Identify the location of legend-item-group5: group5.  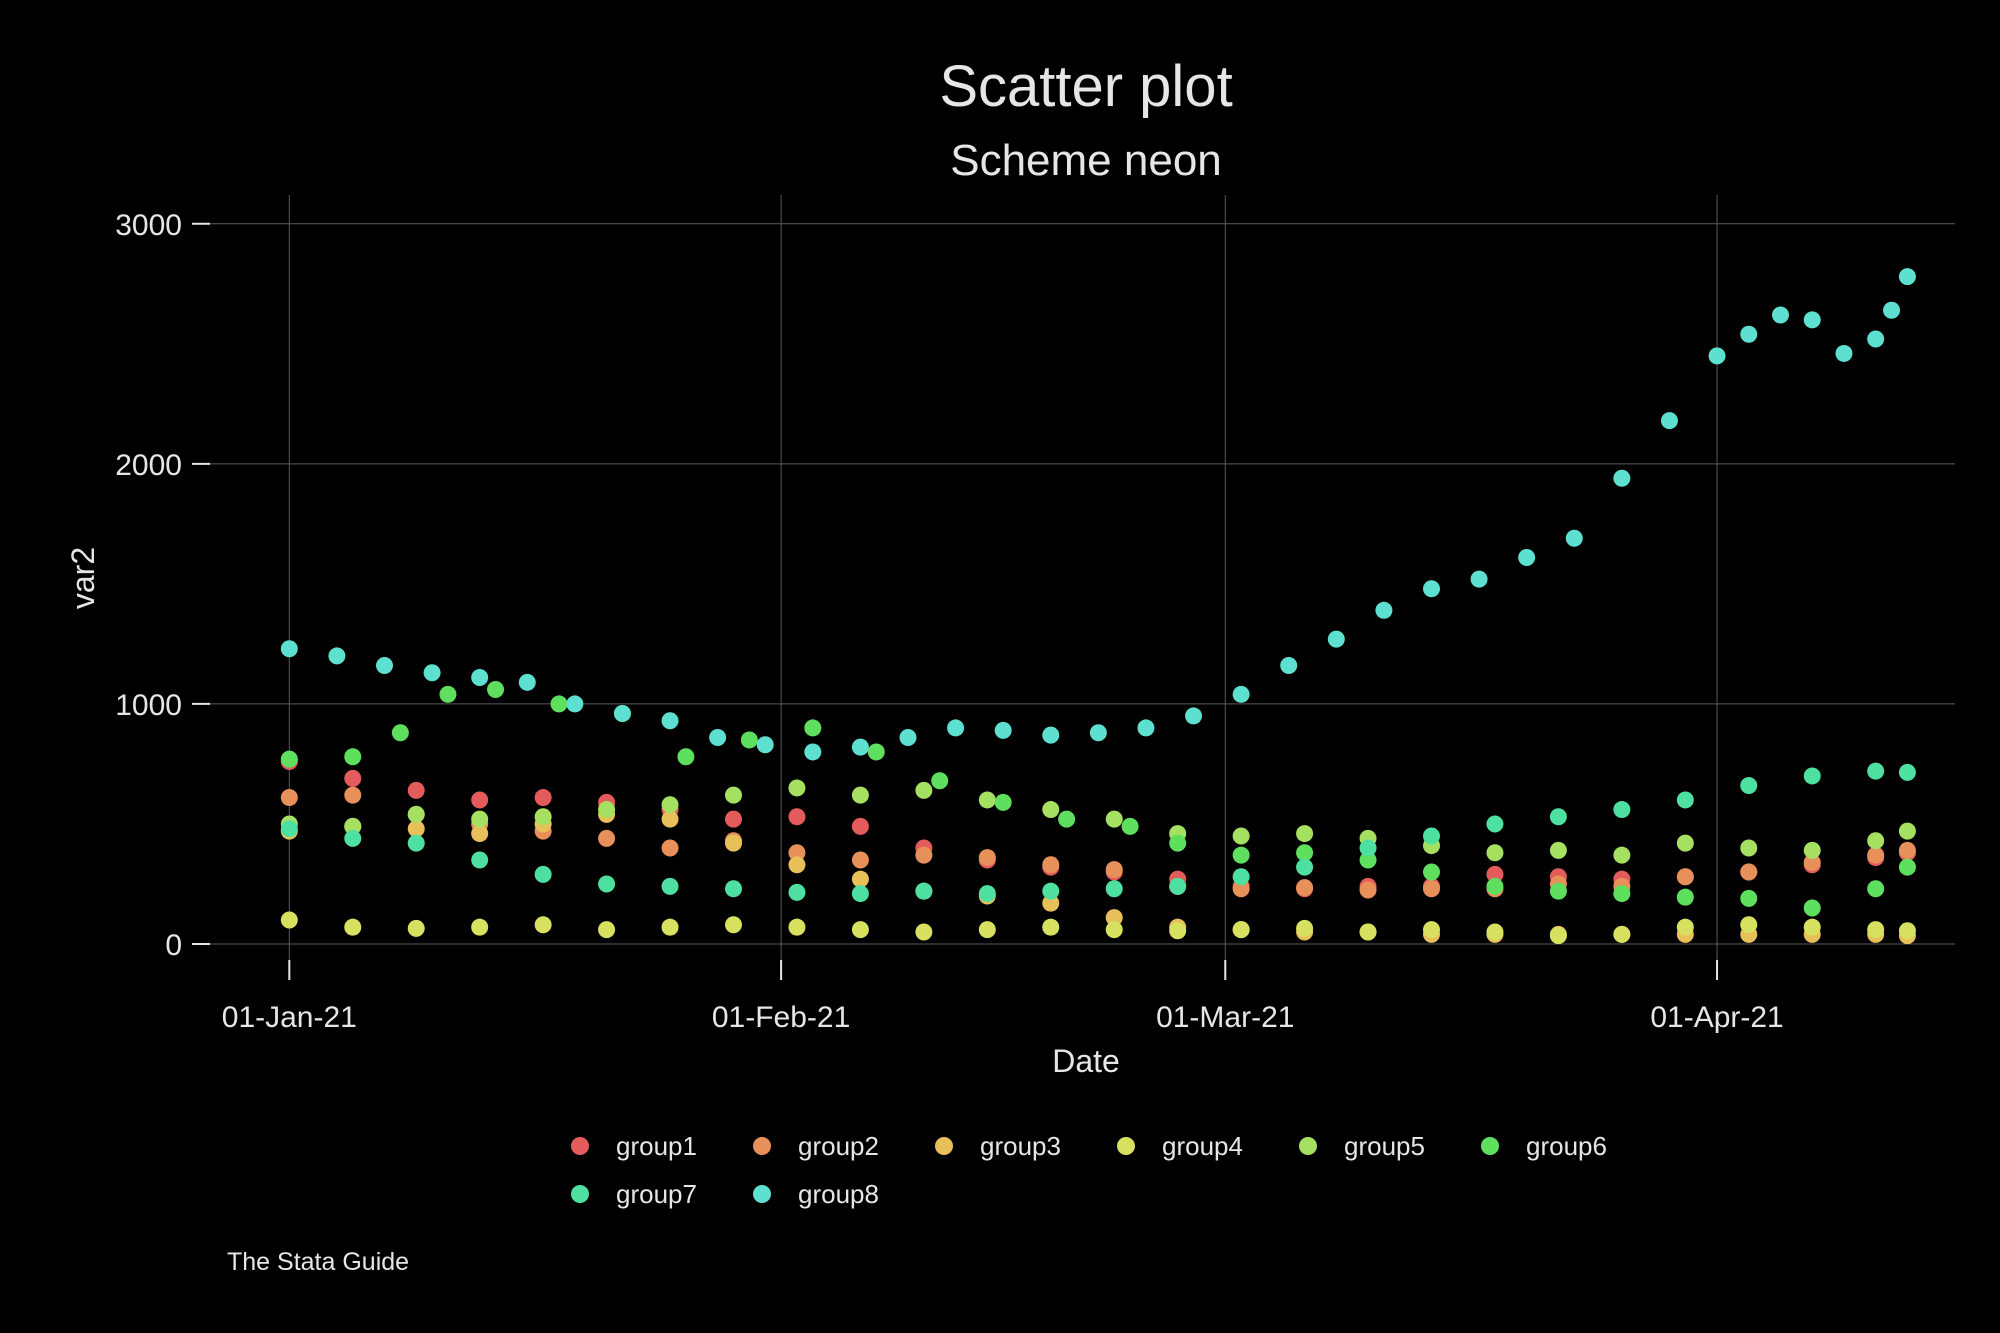
(1362, 1146).